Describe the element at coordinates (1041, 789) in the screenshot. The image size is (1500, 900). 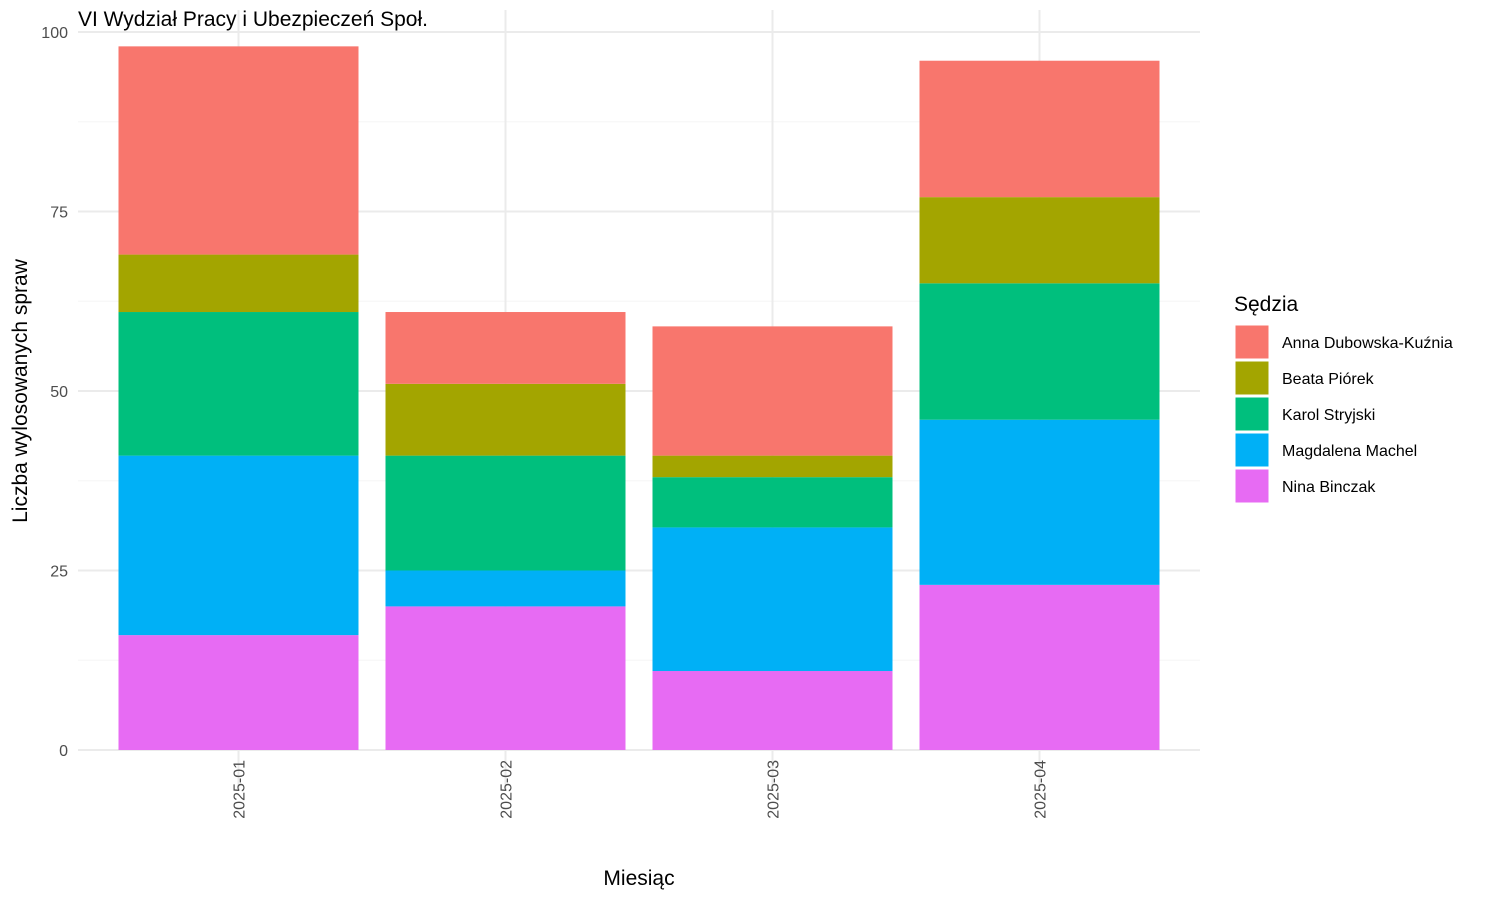
I see `x-tick-label: 2025-04` at that location.